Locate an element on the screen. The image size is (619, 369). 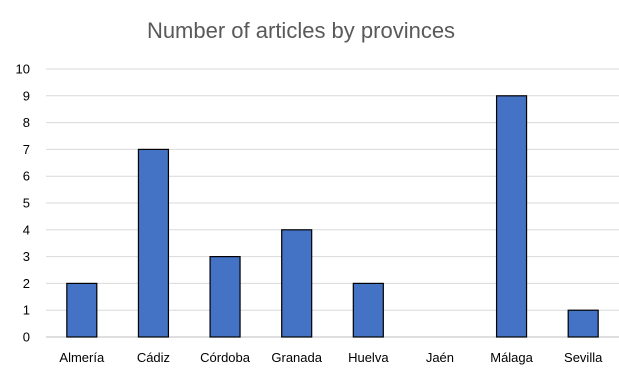
y-tick-label: 10 is located at coordinates (23, 69).